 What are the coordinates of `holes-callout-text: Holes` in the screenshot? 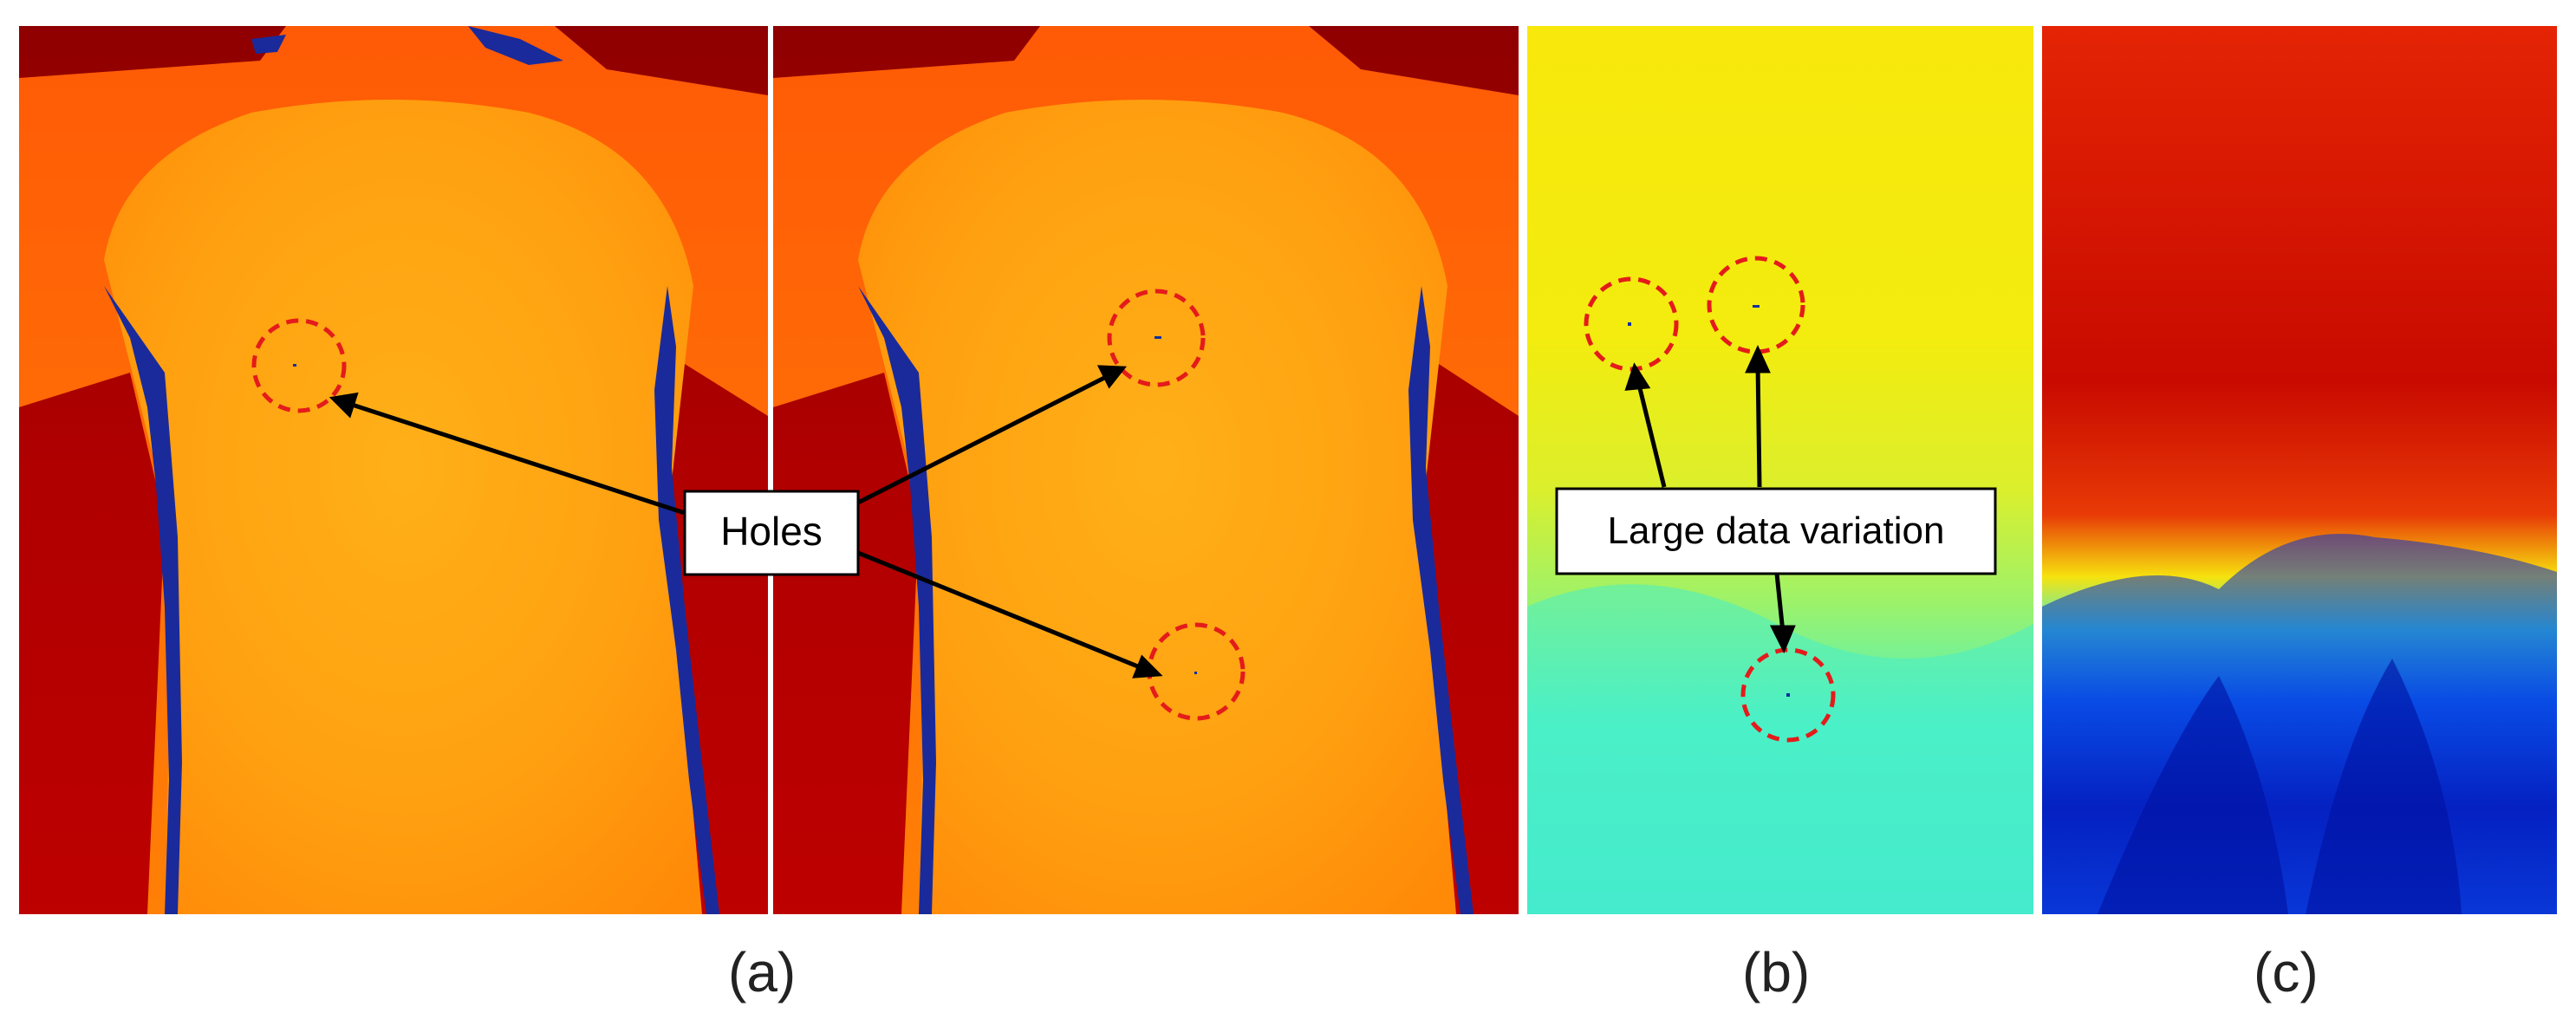 It's located at (771, 531).